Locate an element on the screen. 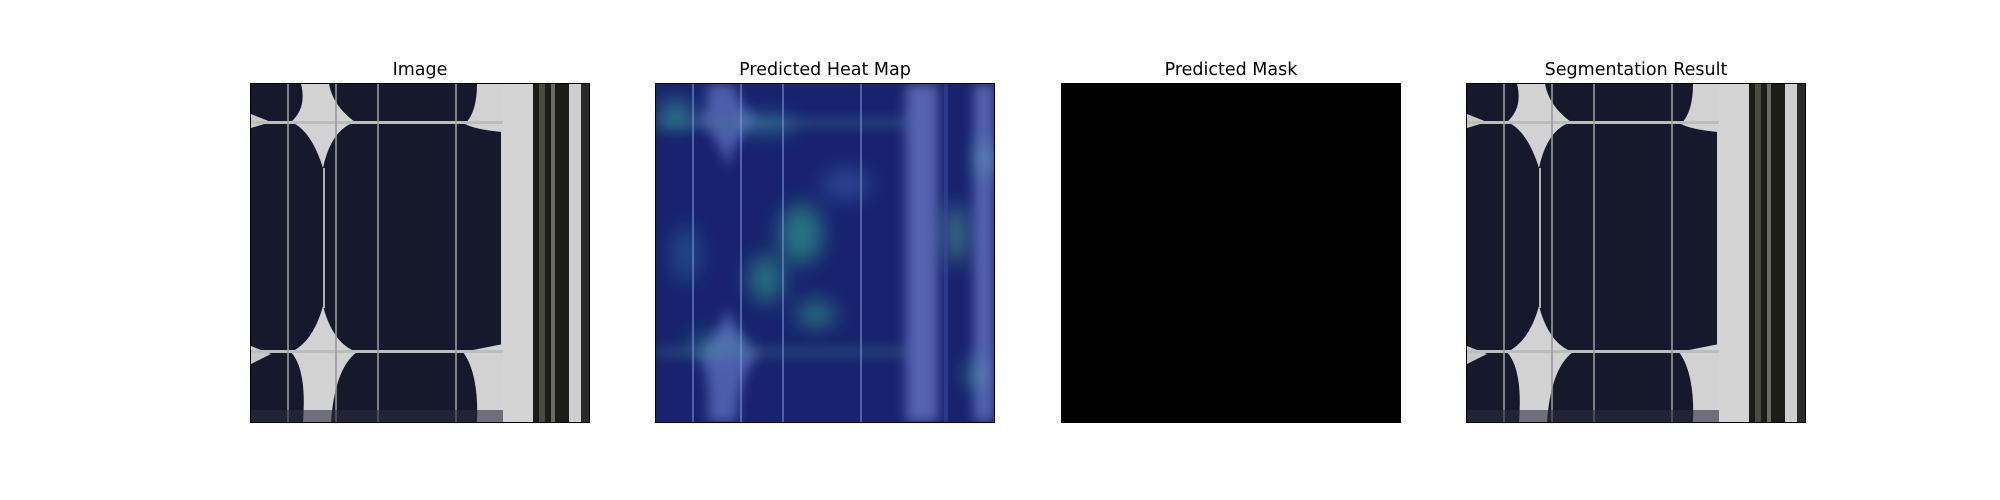  segmentation-frame is located at coordinates (1636, 253).